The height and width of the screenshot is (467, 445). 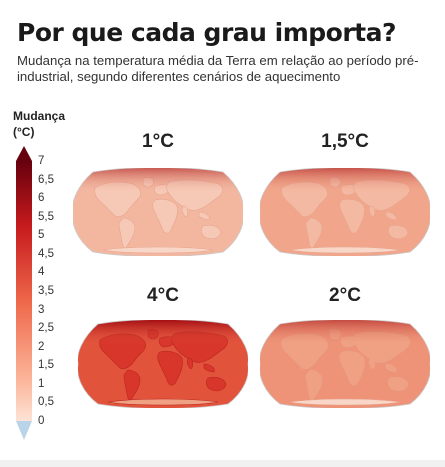 What do you see at coordinates (345, 295) in the screenshot?
I see `map-label-2: 2°C` at bounding box center [345, 295].